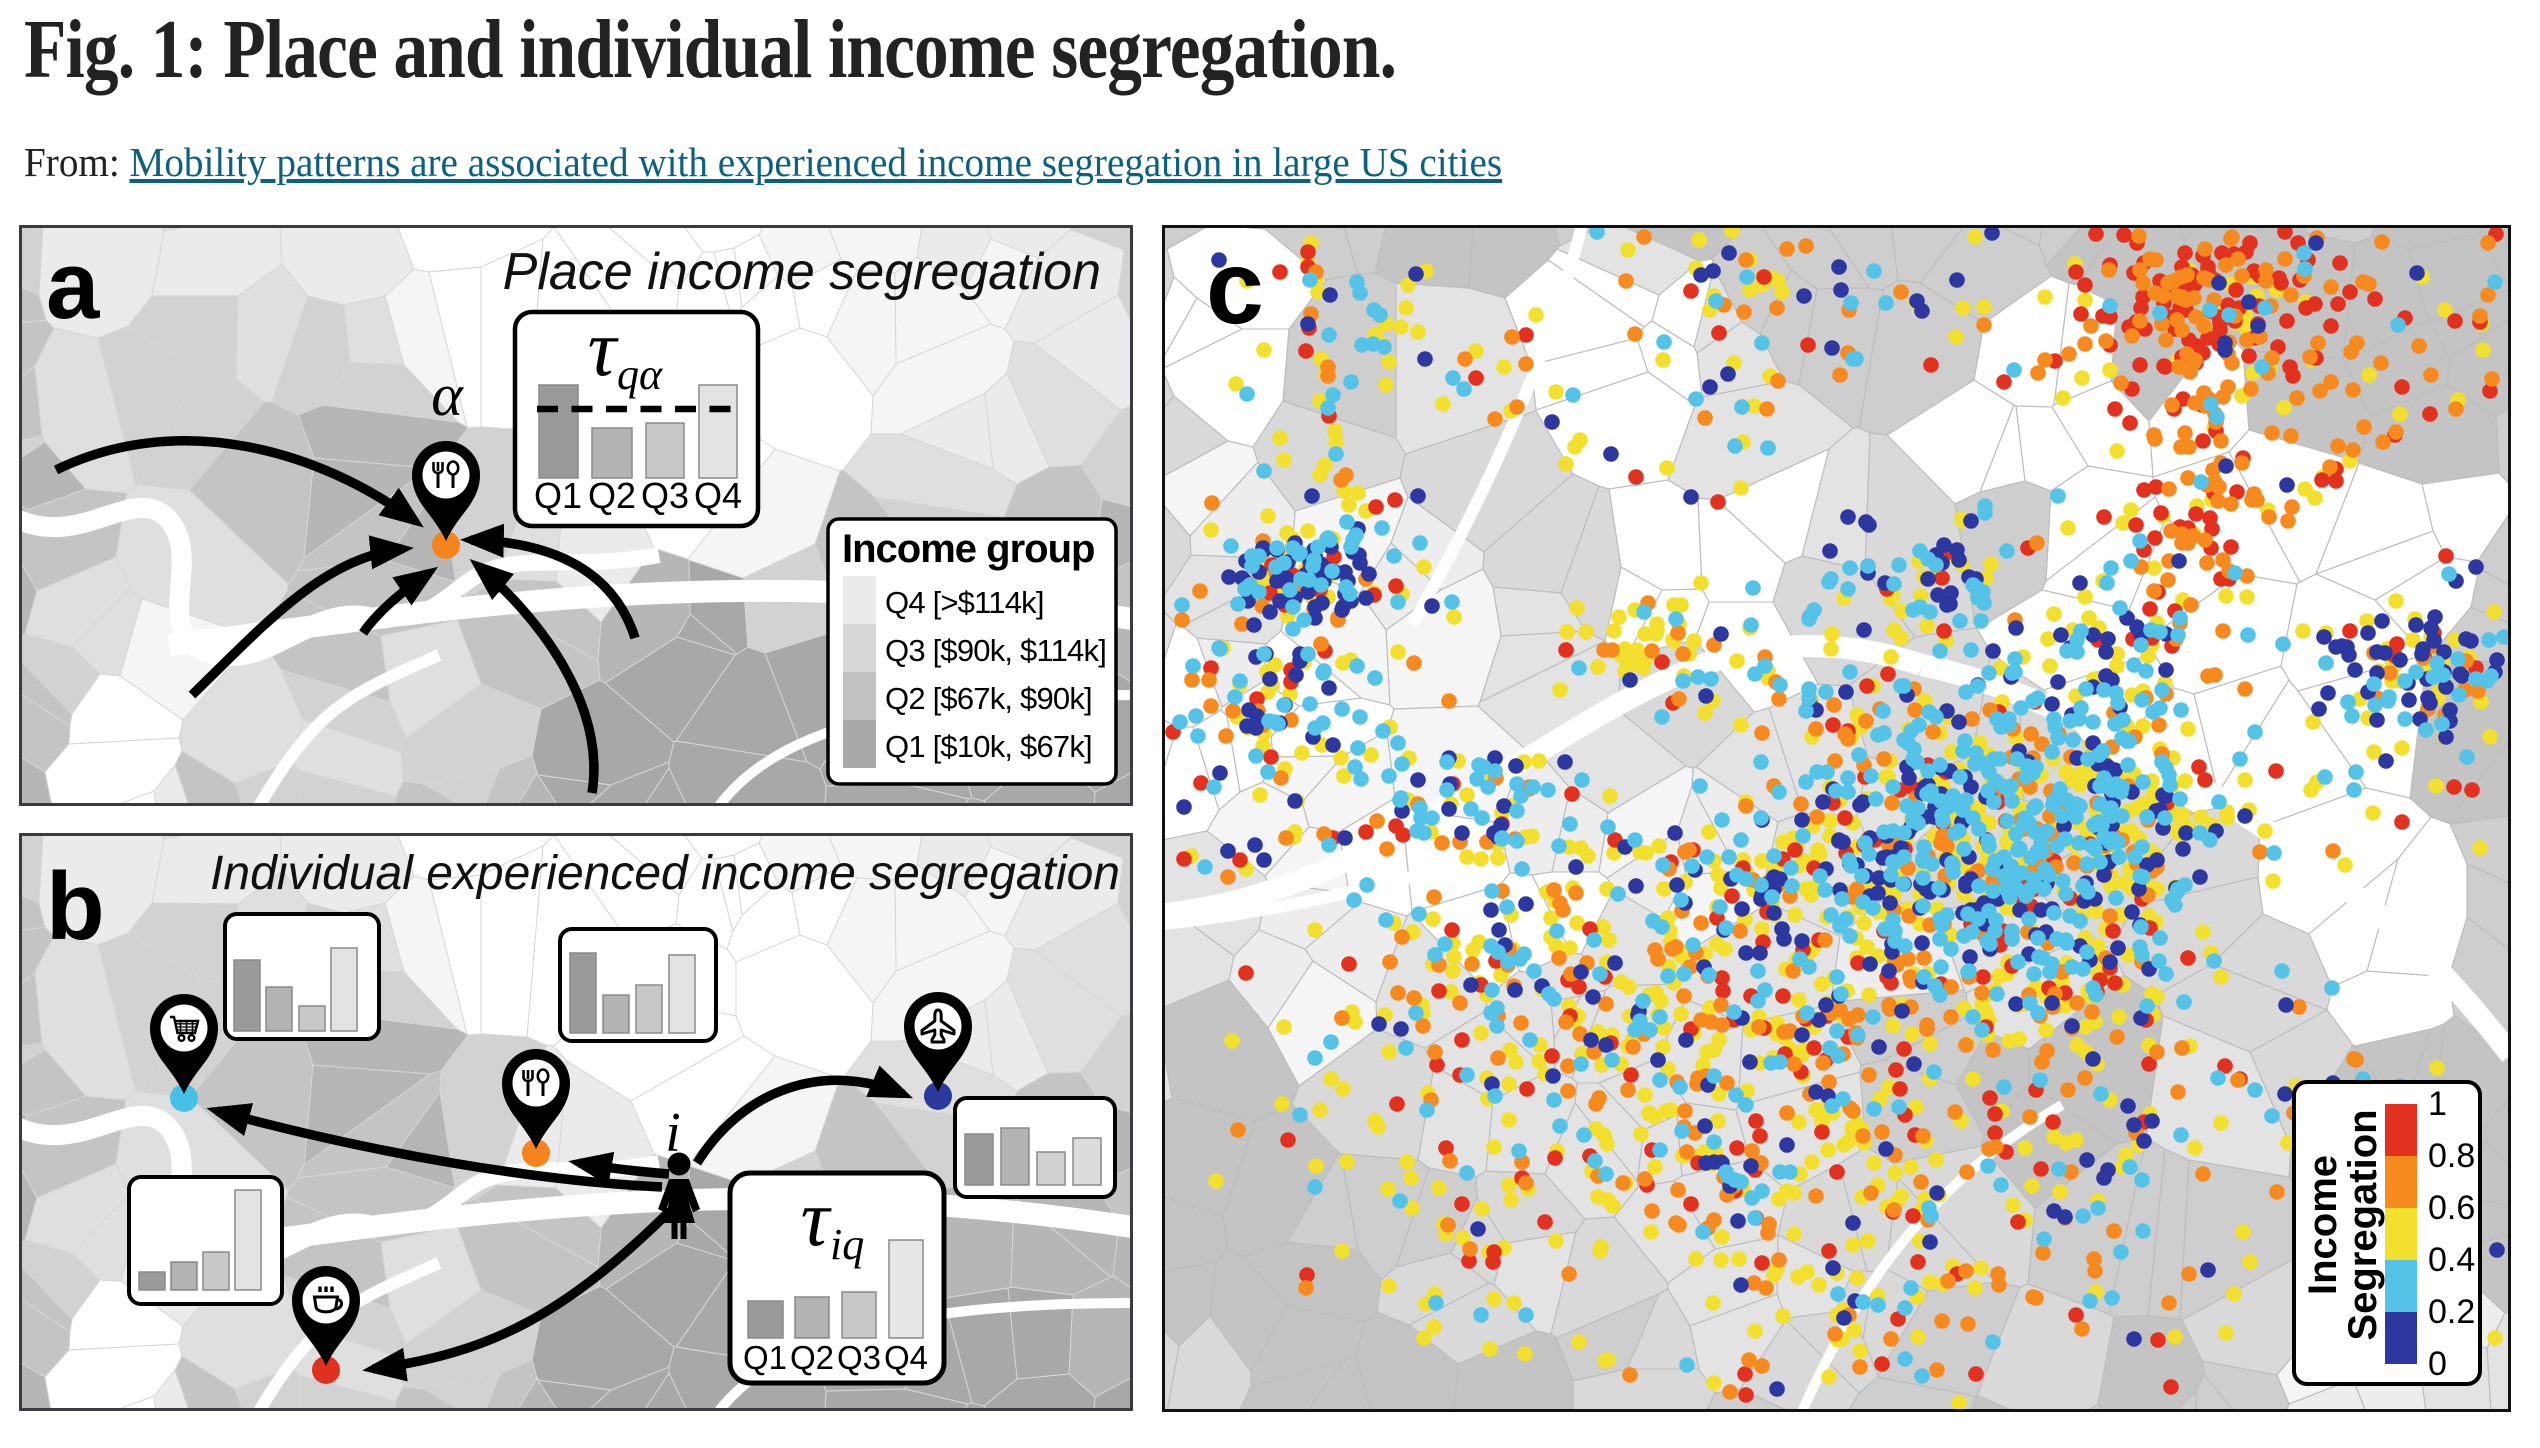 This screenshot has height=1448, width=2540. Describe the element at coordinates (968, 549) in the screenshot. I see `svg-text: Income group` at that location.